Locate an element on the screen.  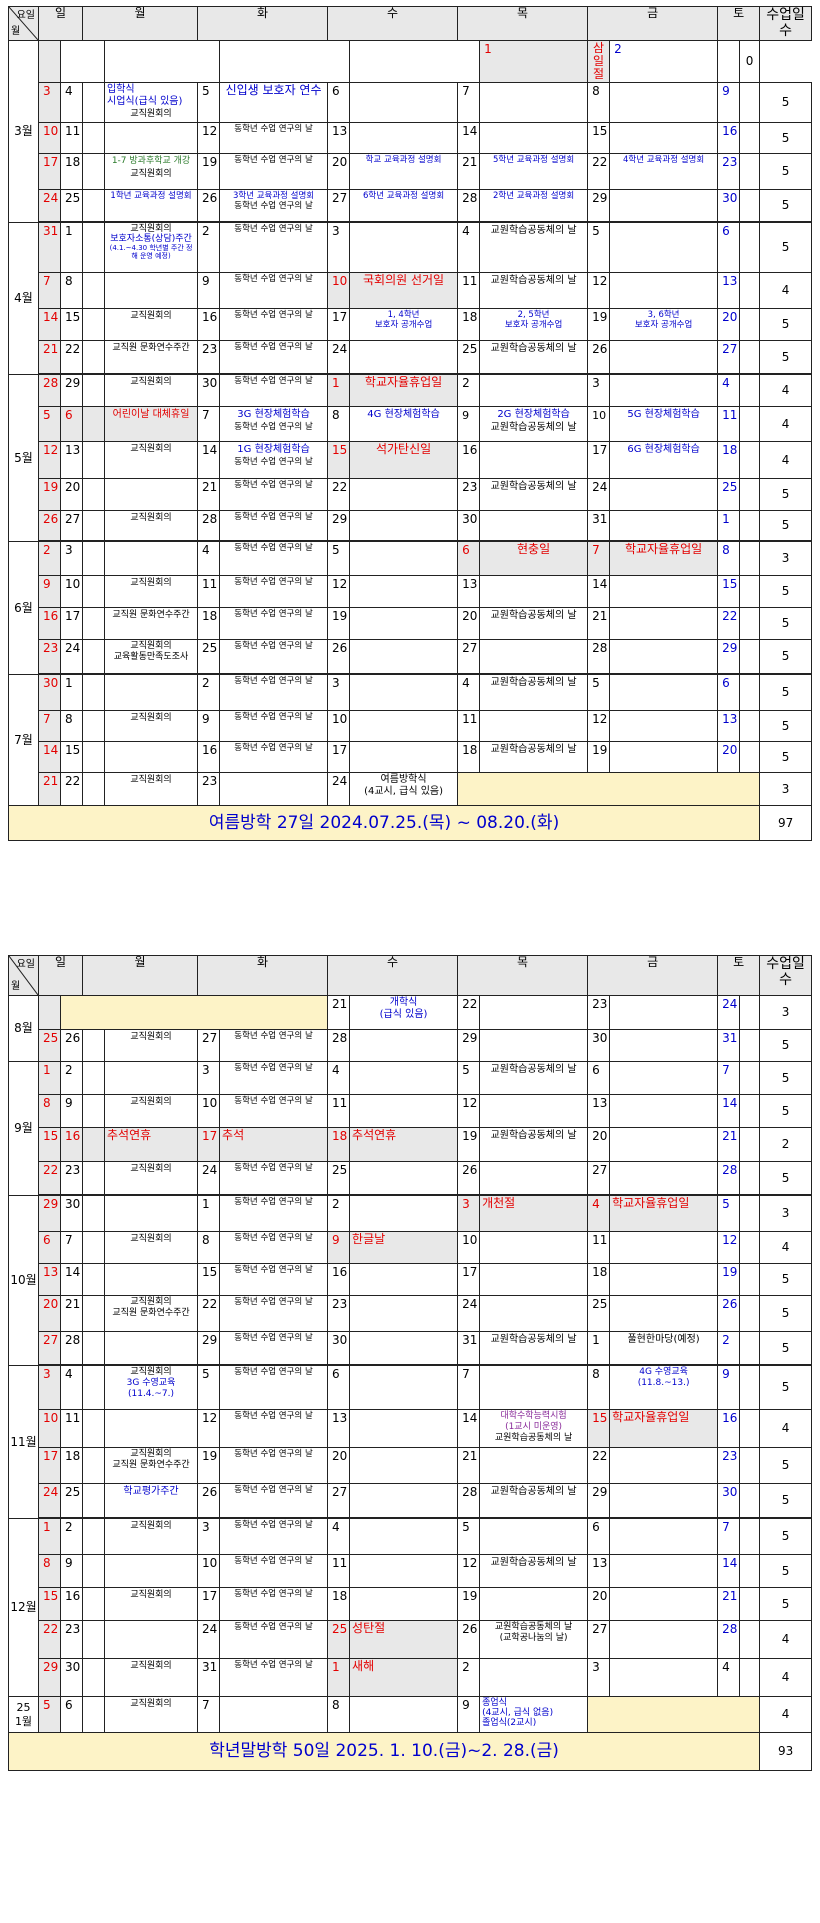
header-mon: 월 is located at coordinates (140, 23).